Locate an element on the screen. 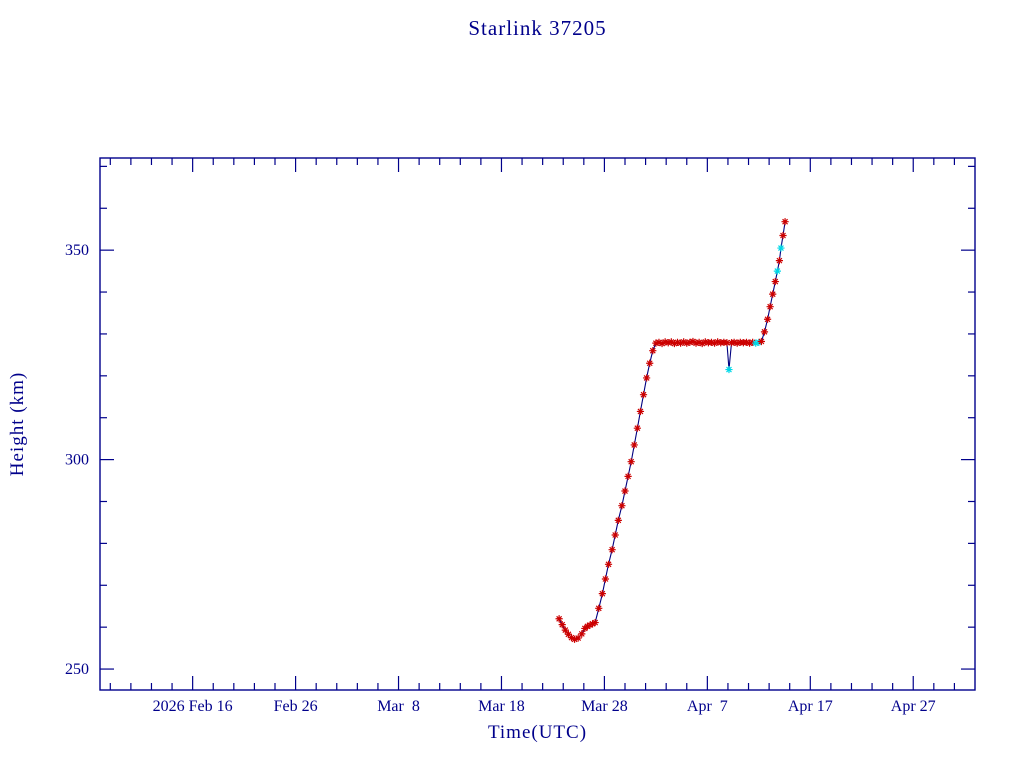  x-tick-label: Apr 7 is located at coordinates (707, 706).